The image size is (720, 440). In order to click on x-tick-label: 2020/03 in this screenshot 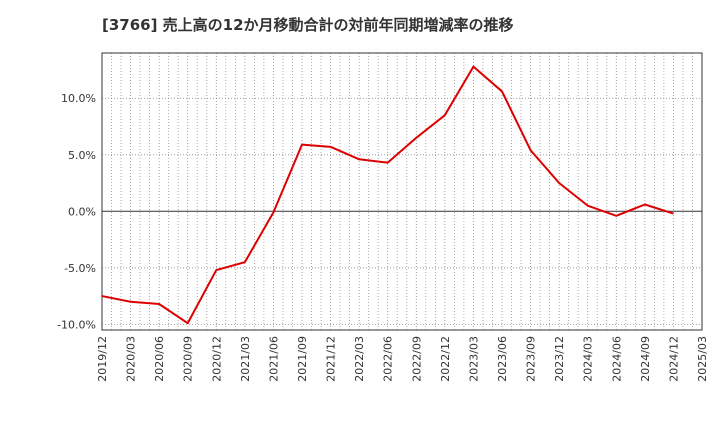, I will do `click(131, 359)`.